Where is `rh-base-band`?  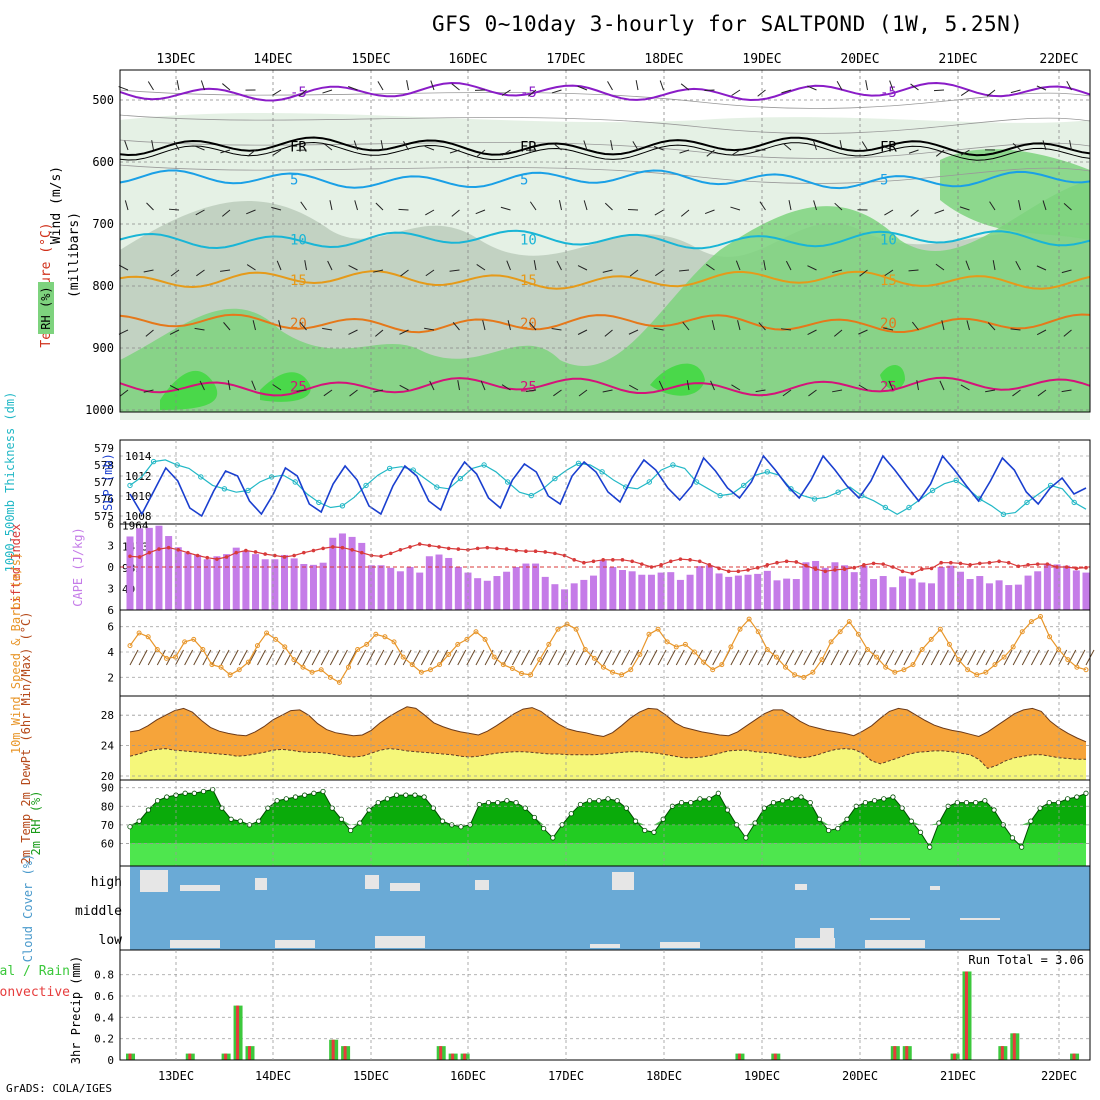
rh-base-band is located at coordinates (608, 854).